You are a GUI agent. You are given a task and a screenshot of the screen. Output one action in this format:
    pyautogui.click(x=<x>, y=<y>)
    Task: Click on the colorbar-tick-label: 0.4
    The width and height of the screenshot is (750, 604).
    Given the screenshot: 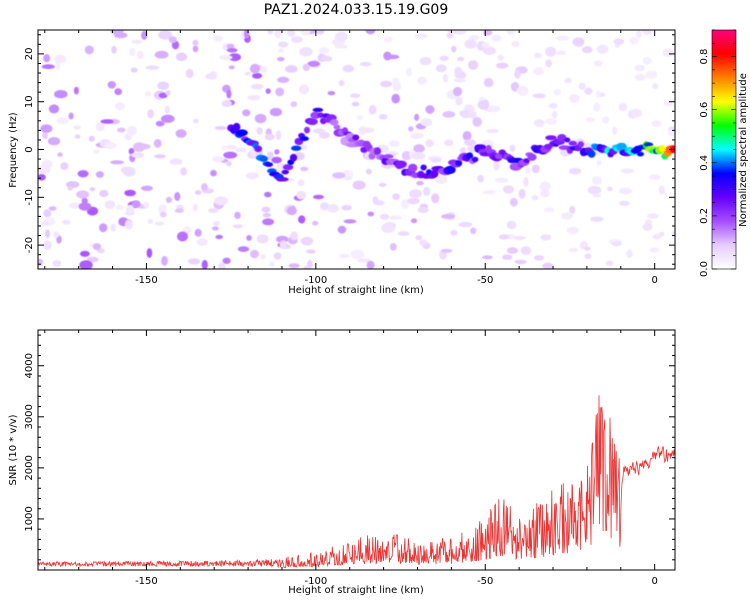 What is the action you would take?
    pyautogui.click(x=704, y=163)
    